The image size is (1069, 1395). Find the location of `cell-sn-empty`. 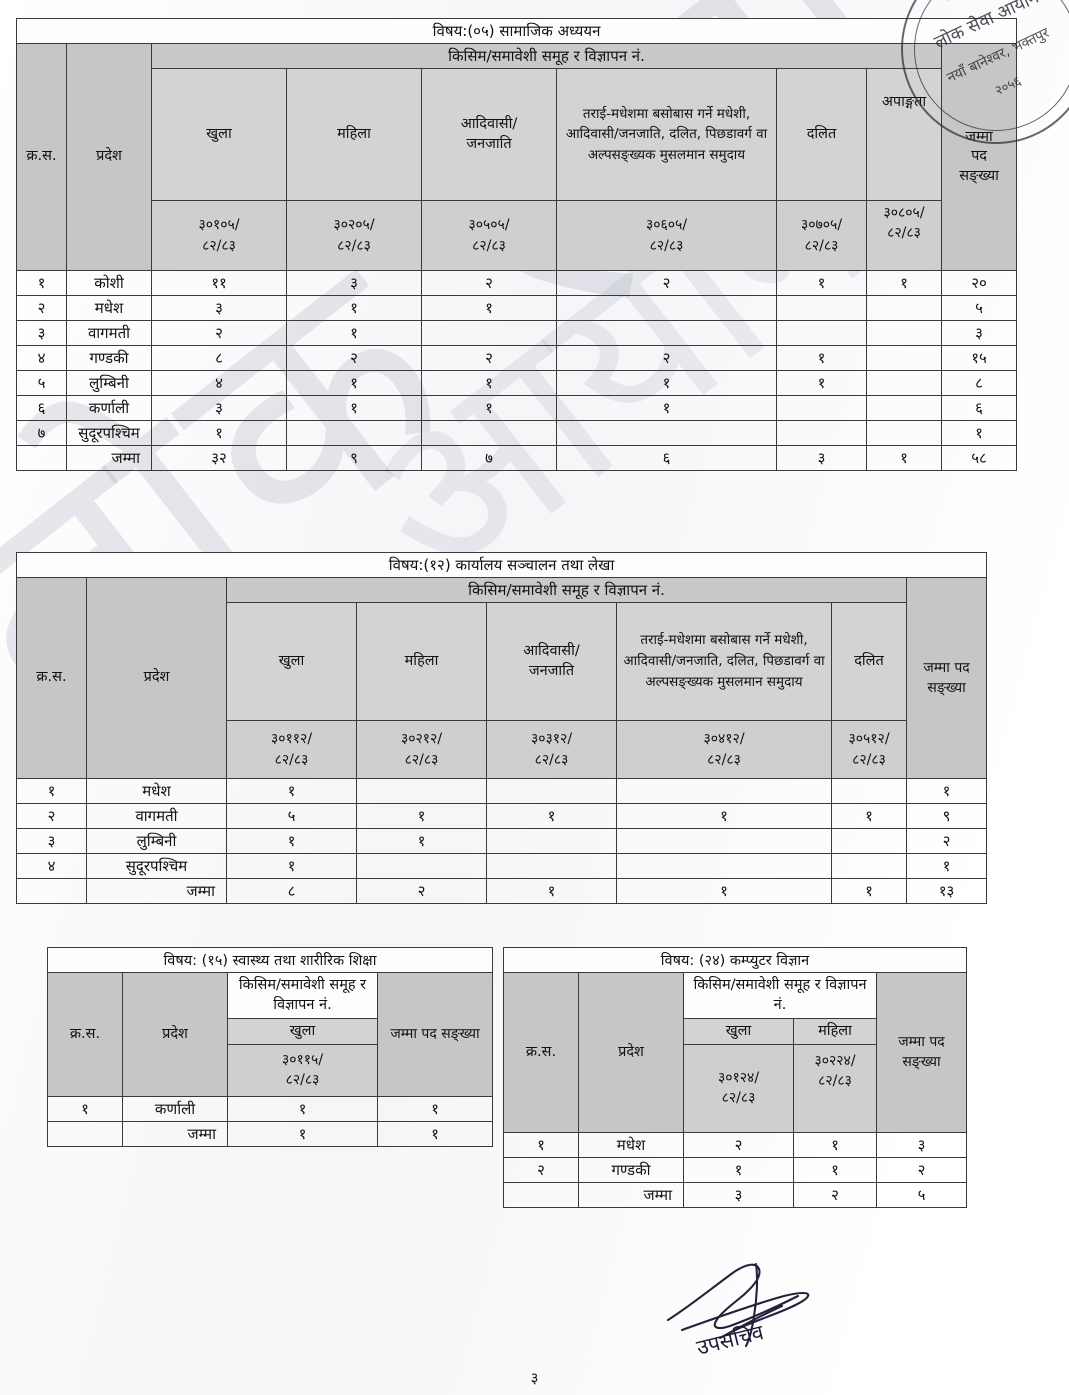

cell-sn-empty is located at coordinates (541, 1194).